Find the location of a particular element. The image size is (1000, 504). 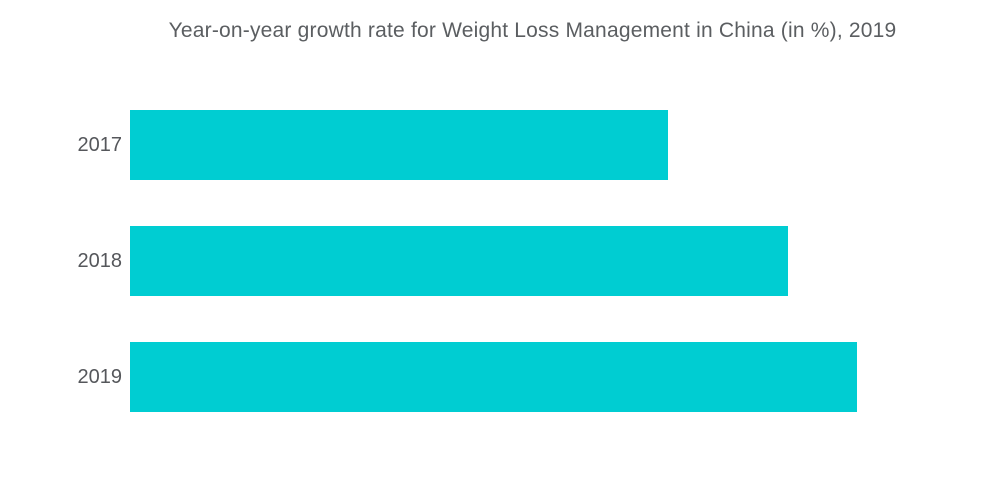

bar-2018 is located at coordinates (459, 261).